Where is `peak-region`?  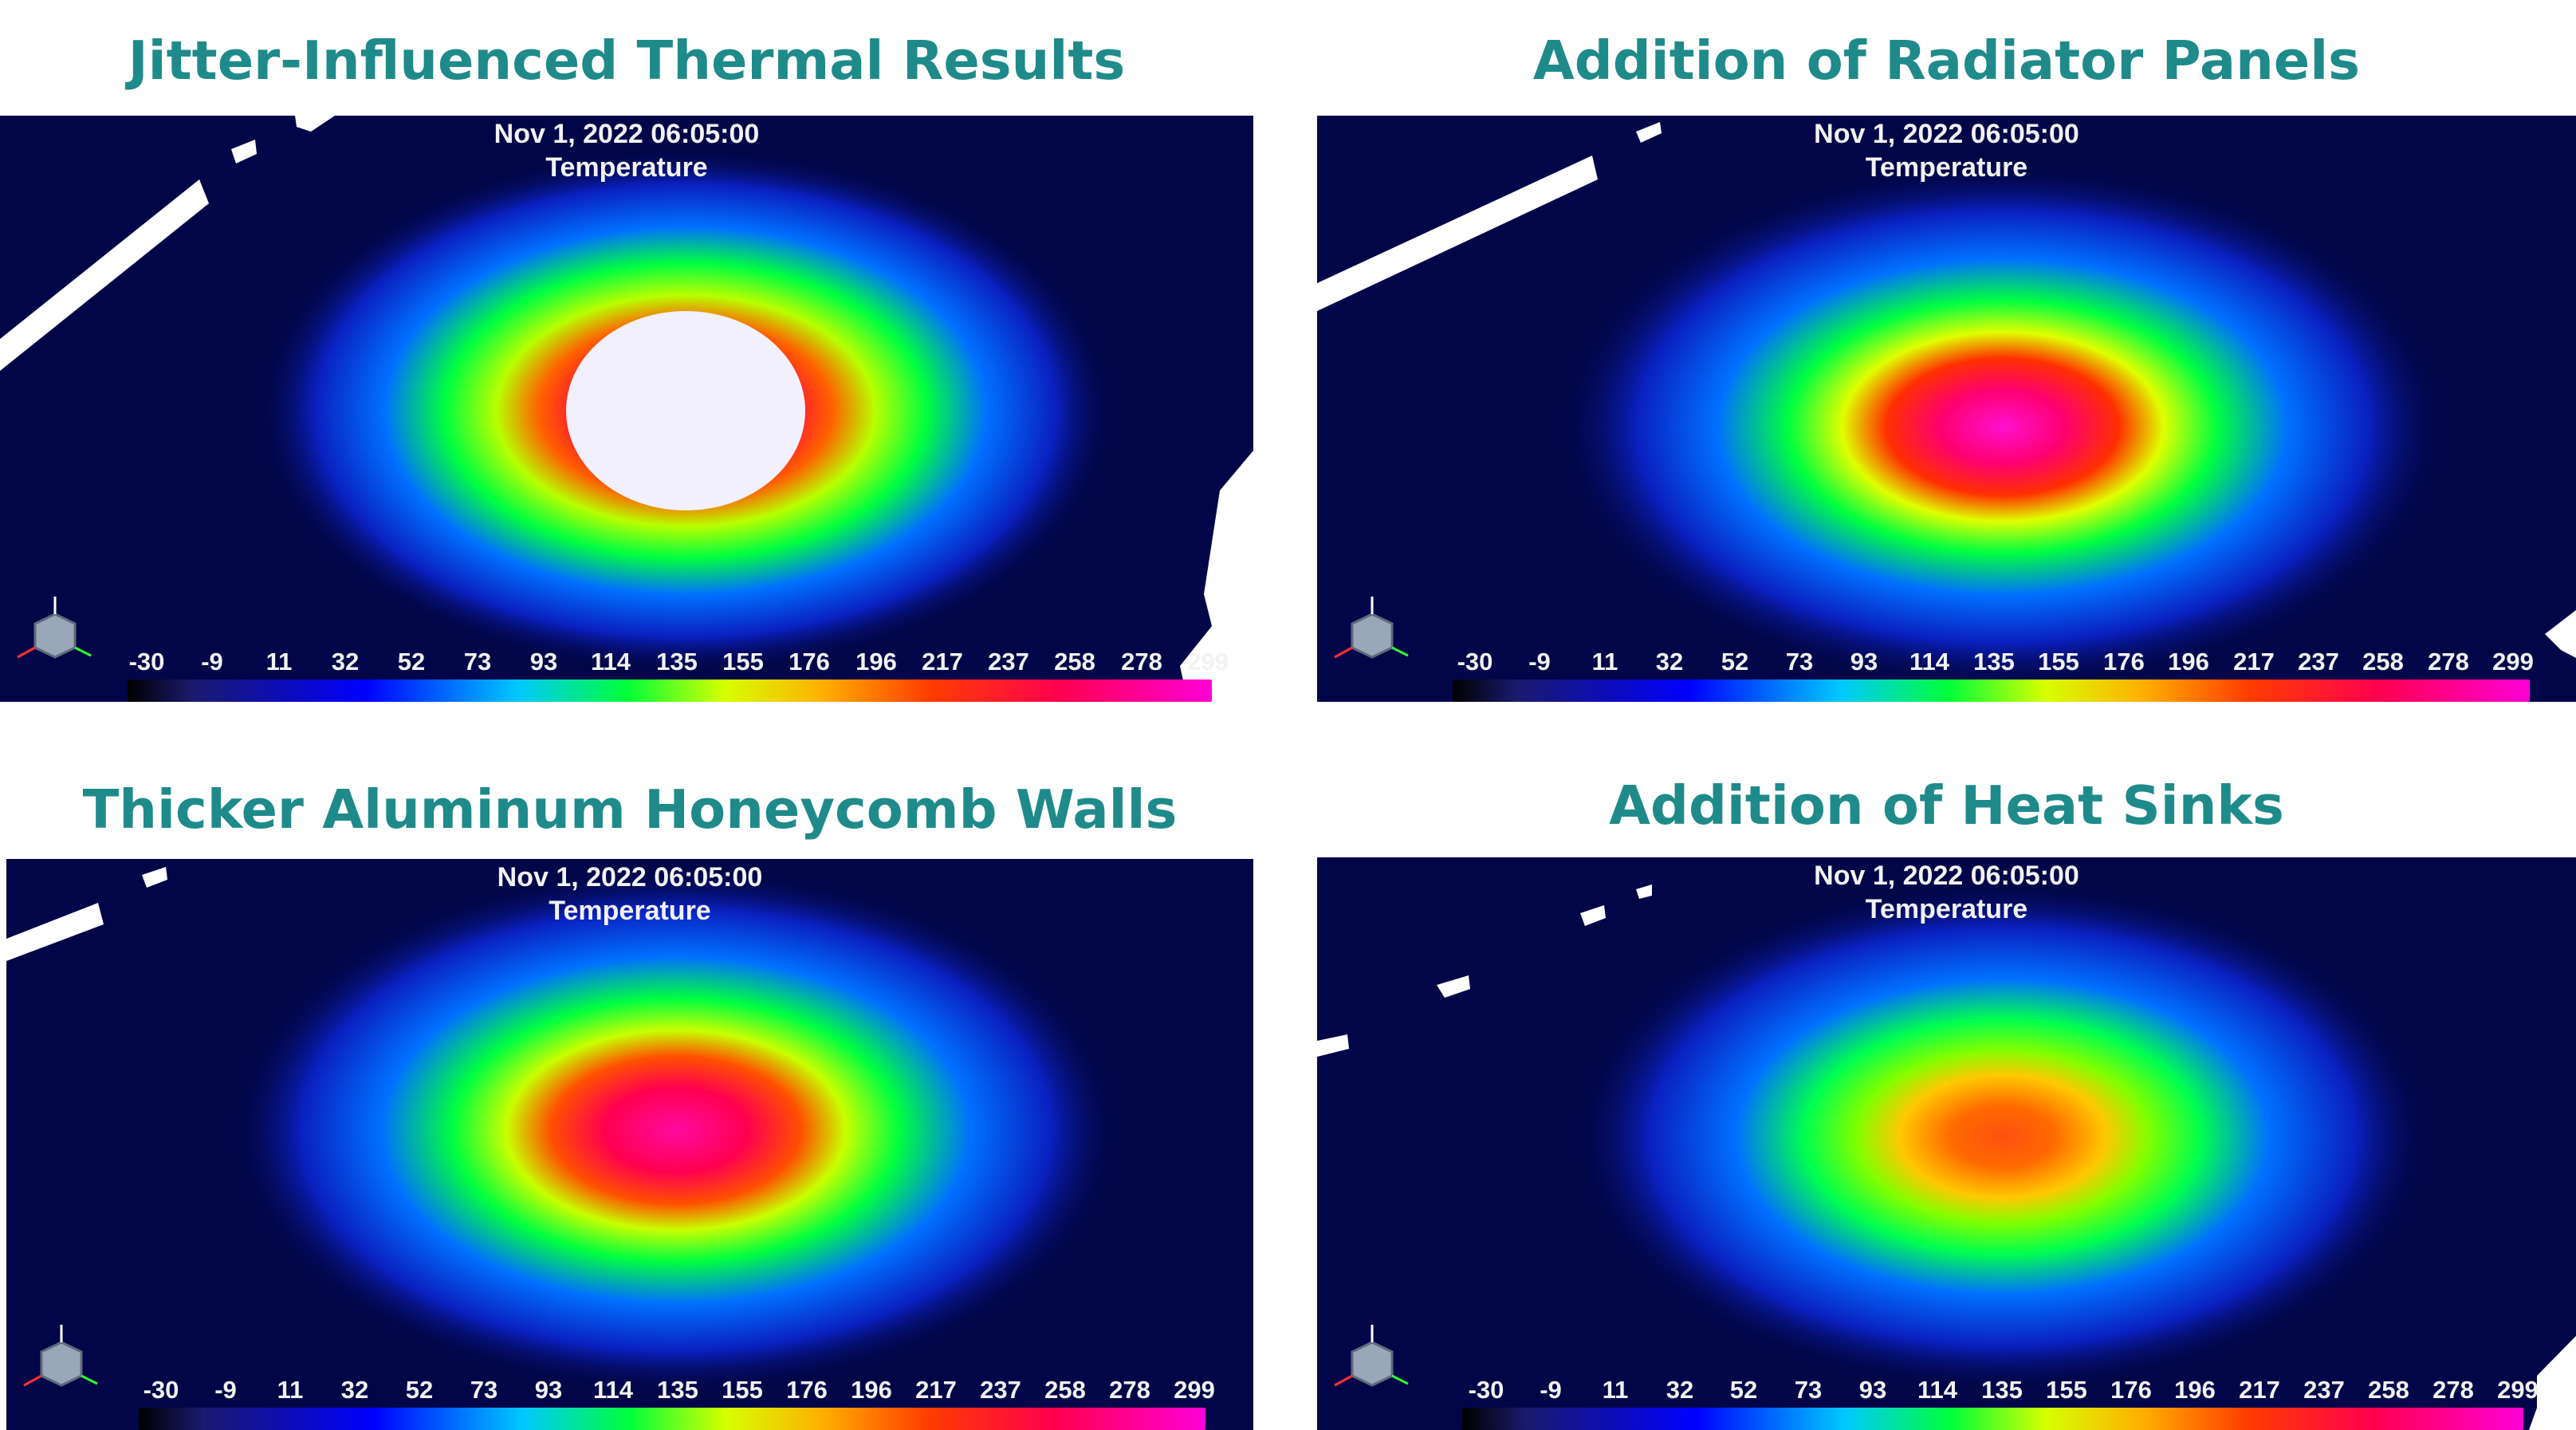
peak-region is located at coordinates (686, 410).